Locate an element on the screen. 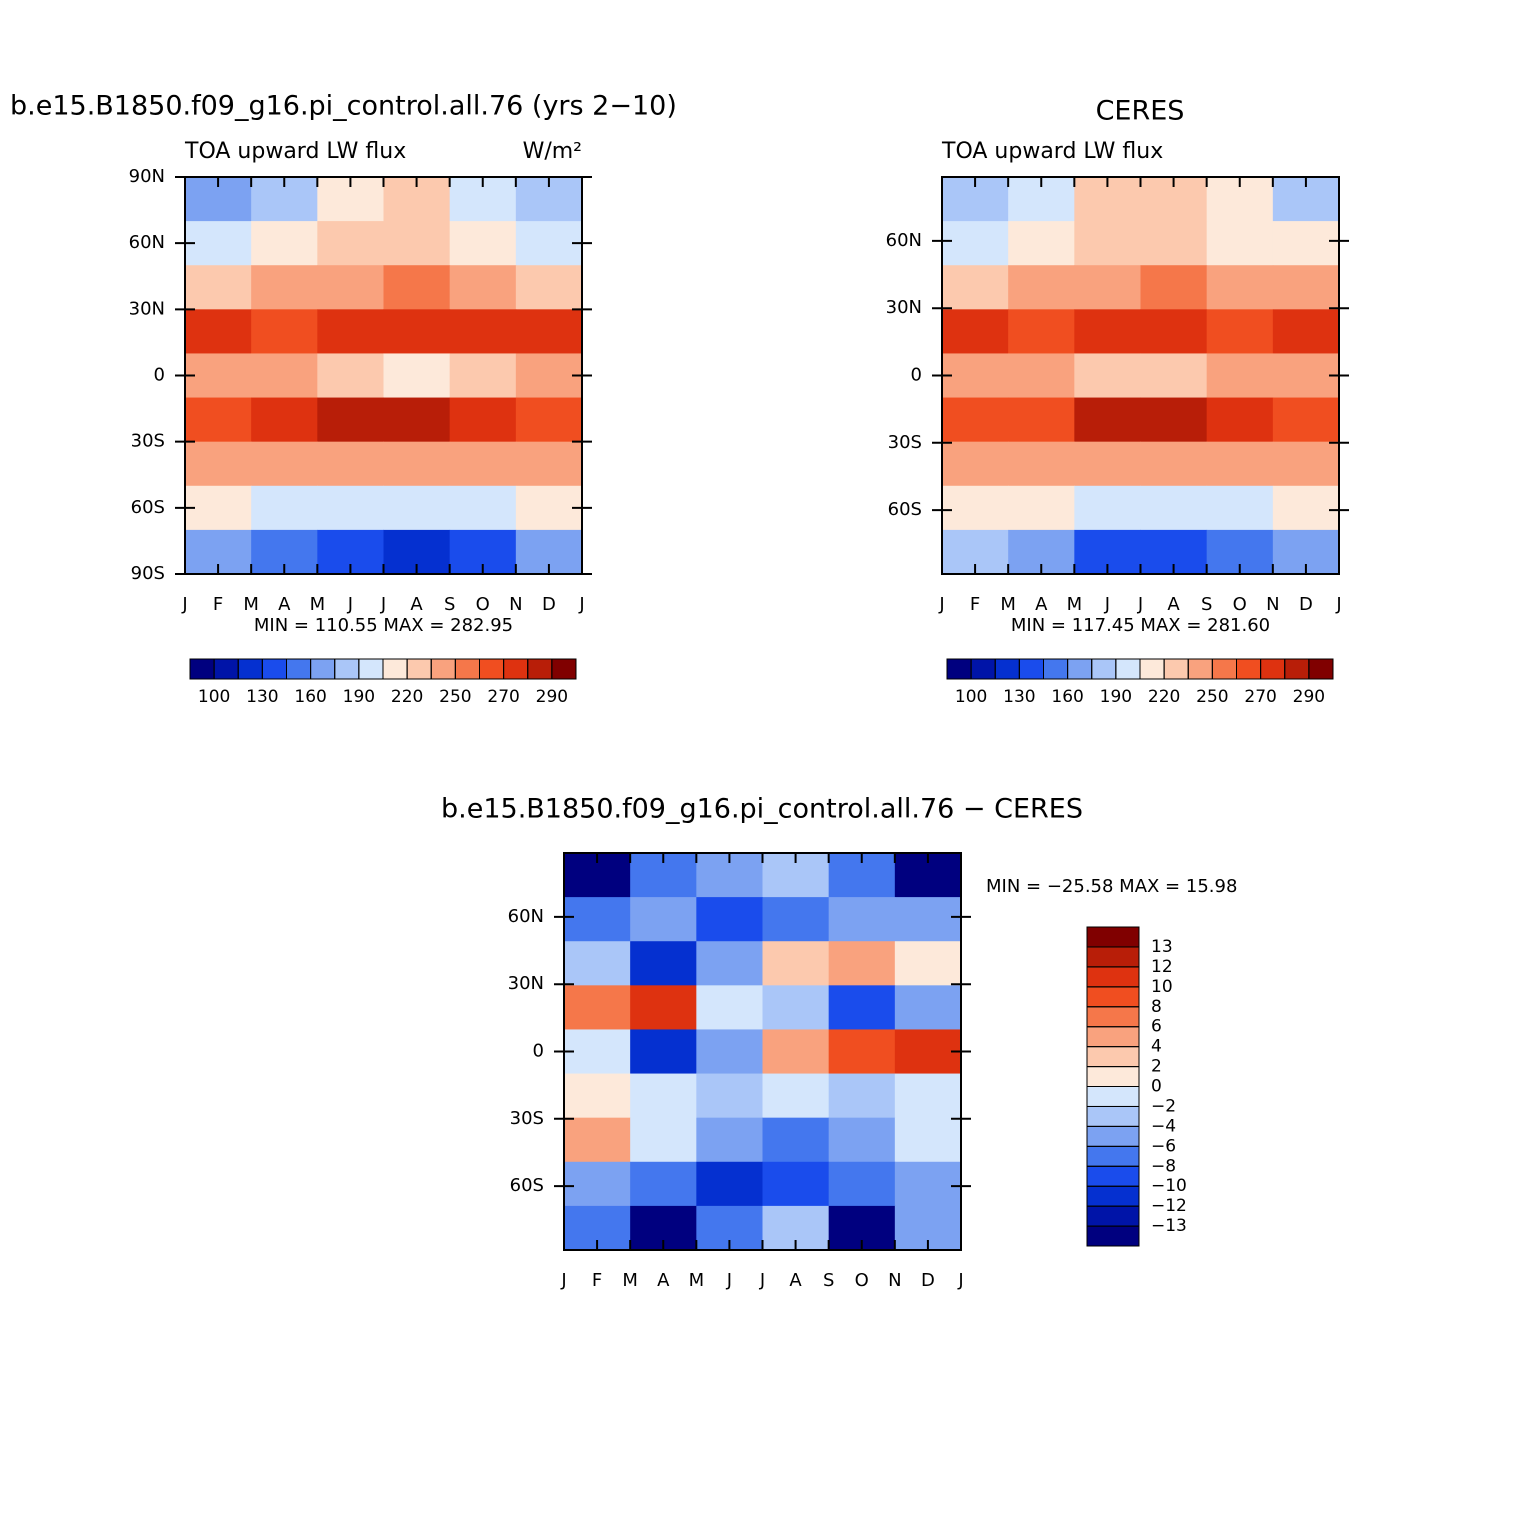 The image size is (1524, 1524). y-tick-label: 30N is located at coordinates (526, 983).